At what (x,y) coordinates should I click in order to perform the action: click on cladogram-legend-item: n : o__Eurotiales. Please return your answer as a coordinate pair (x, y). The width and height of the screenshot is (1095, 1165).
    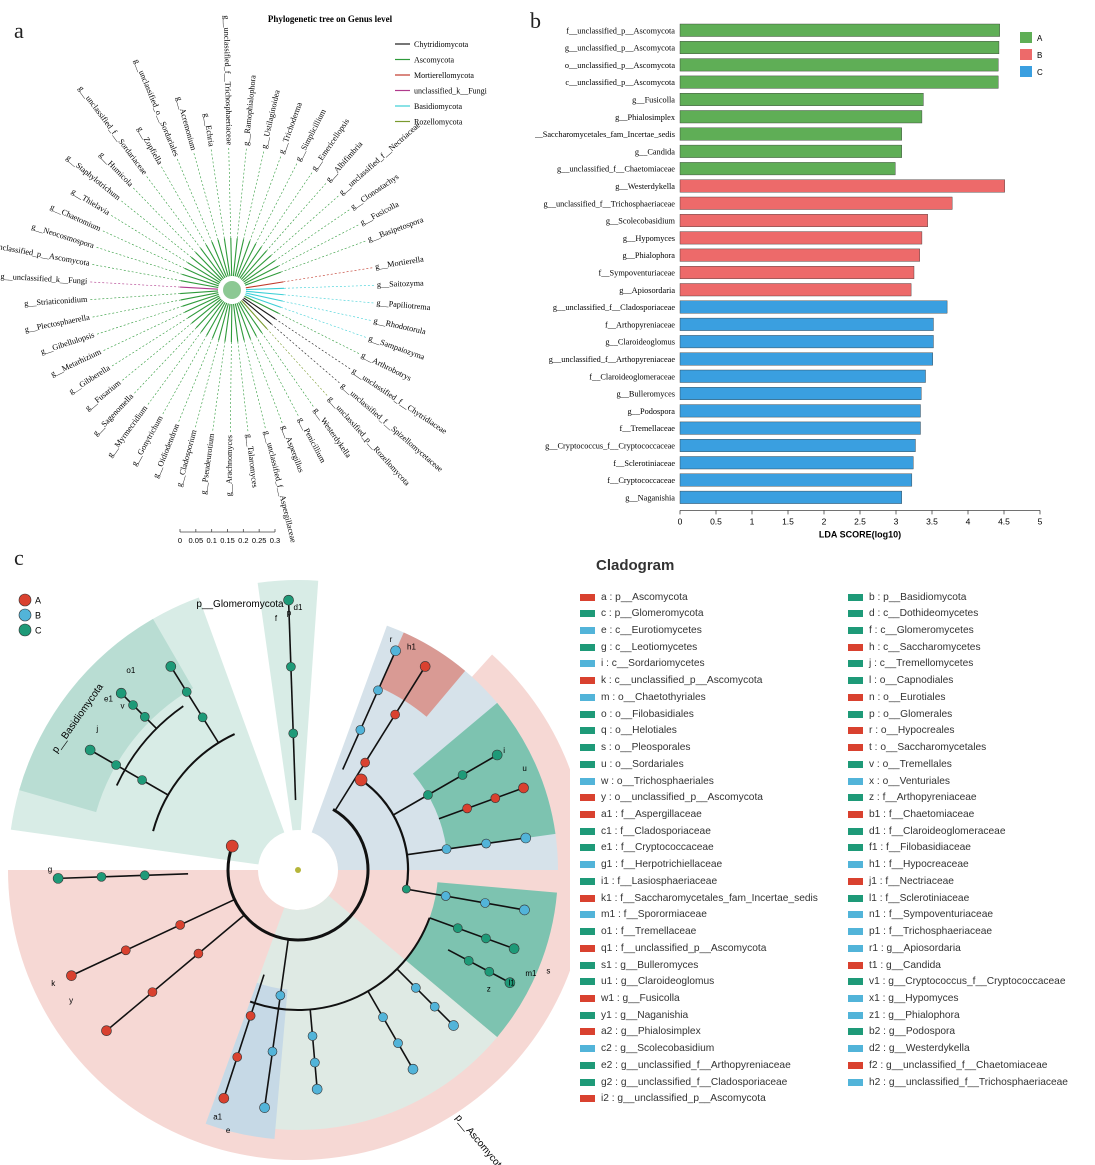
    Looking at the image, I should click on (896, 697).